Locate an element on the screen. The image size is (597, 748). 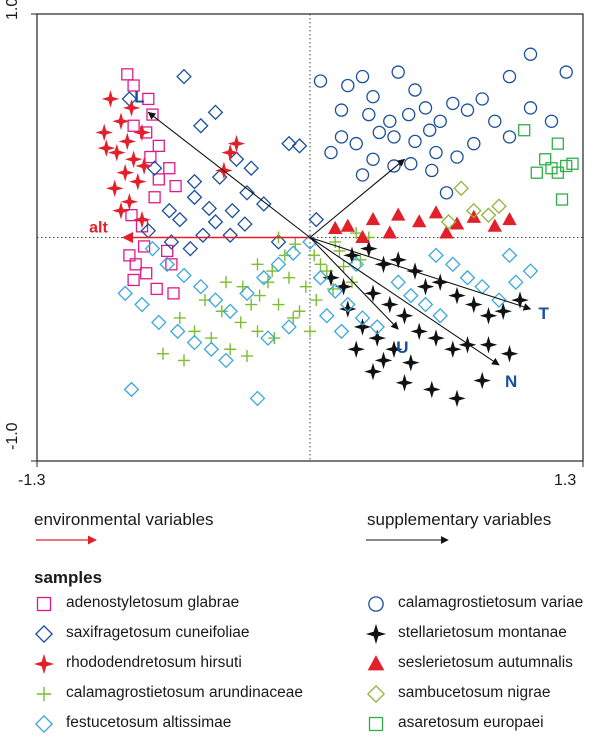
legend-label: calamagrostietosum arundinaceae is located at coordinates (184, 692).